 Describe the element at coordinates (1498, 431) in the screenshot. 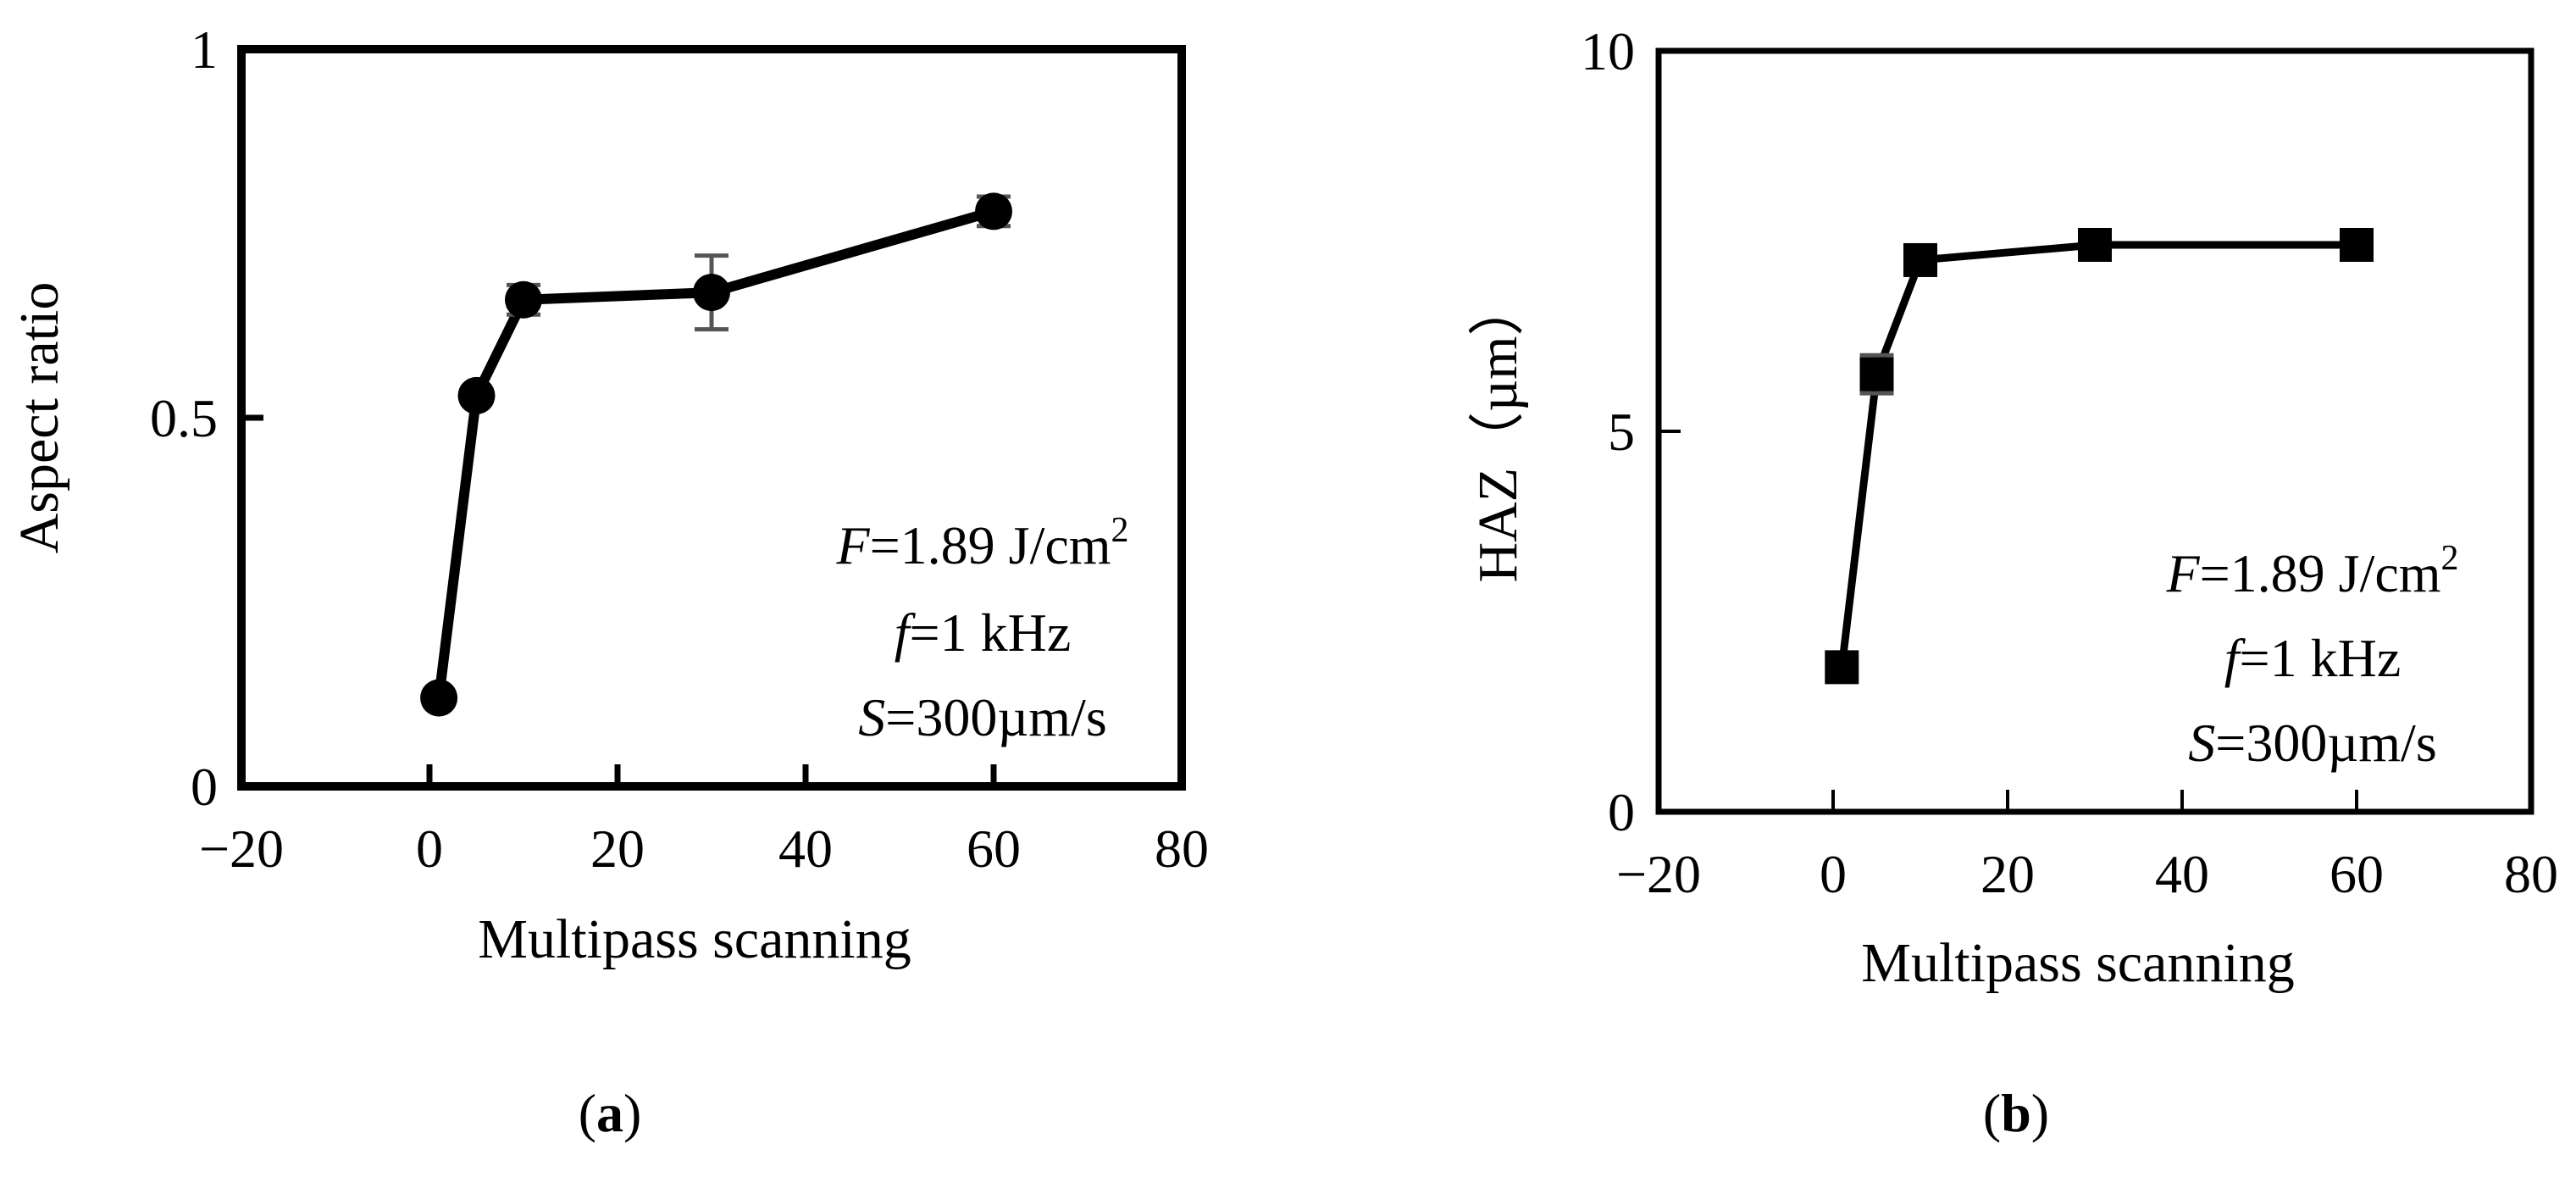

I see `y-axis-title: HAZ（µm）` at that location.